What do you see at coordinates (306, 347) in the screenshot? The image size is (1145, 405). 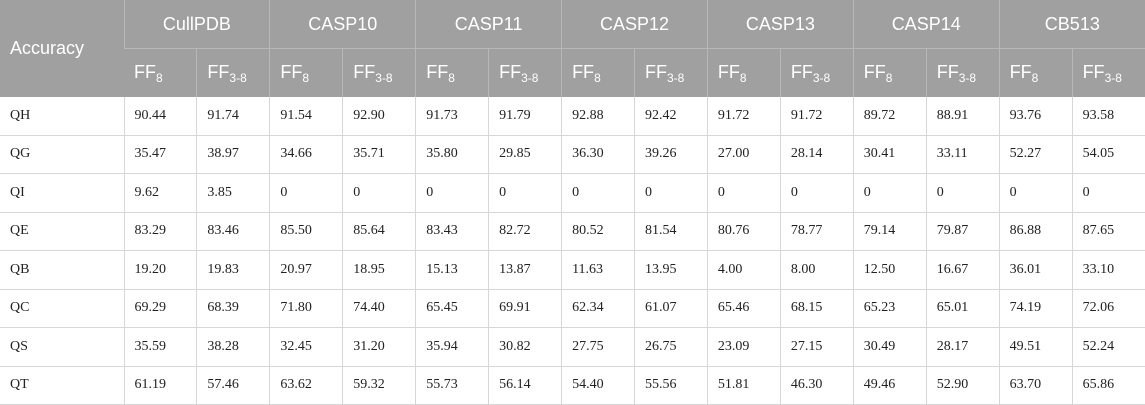 I see `cell: 32.45` at bounding box center [306, 347].